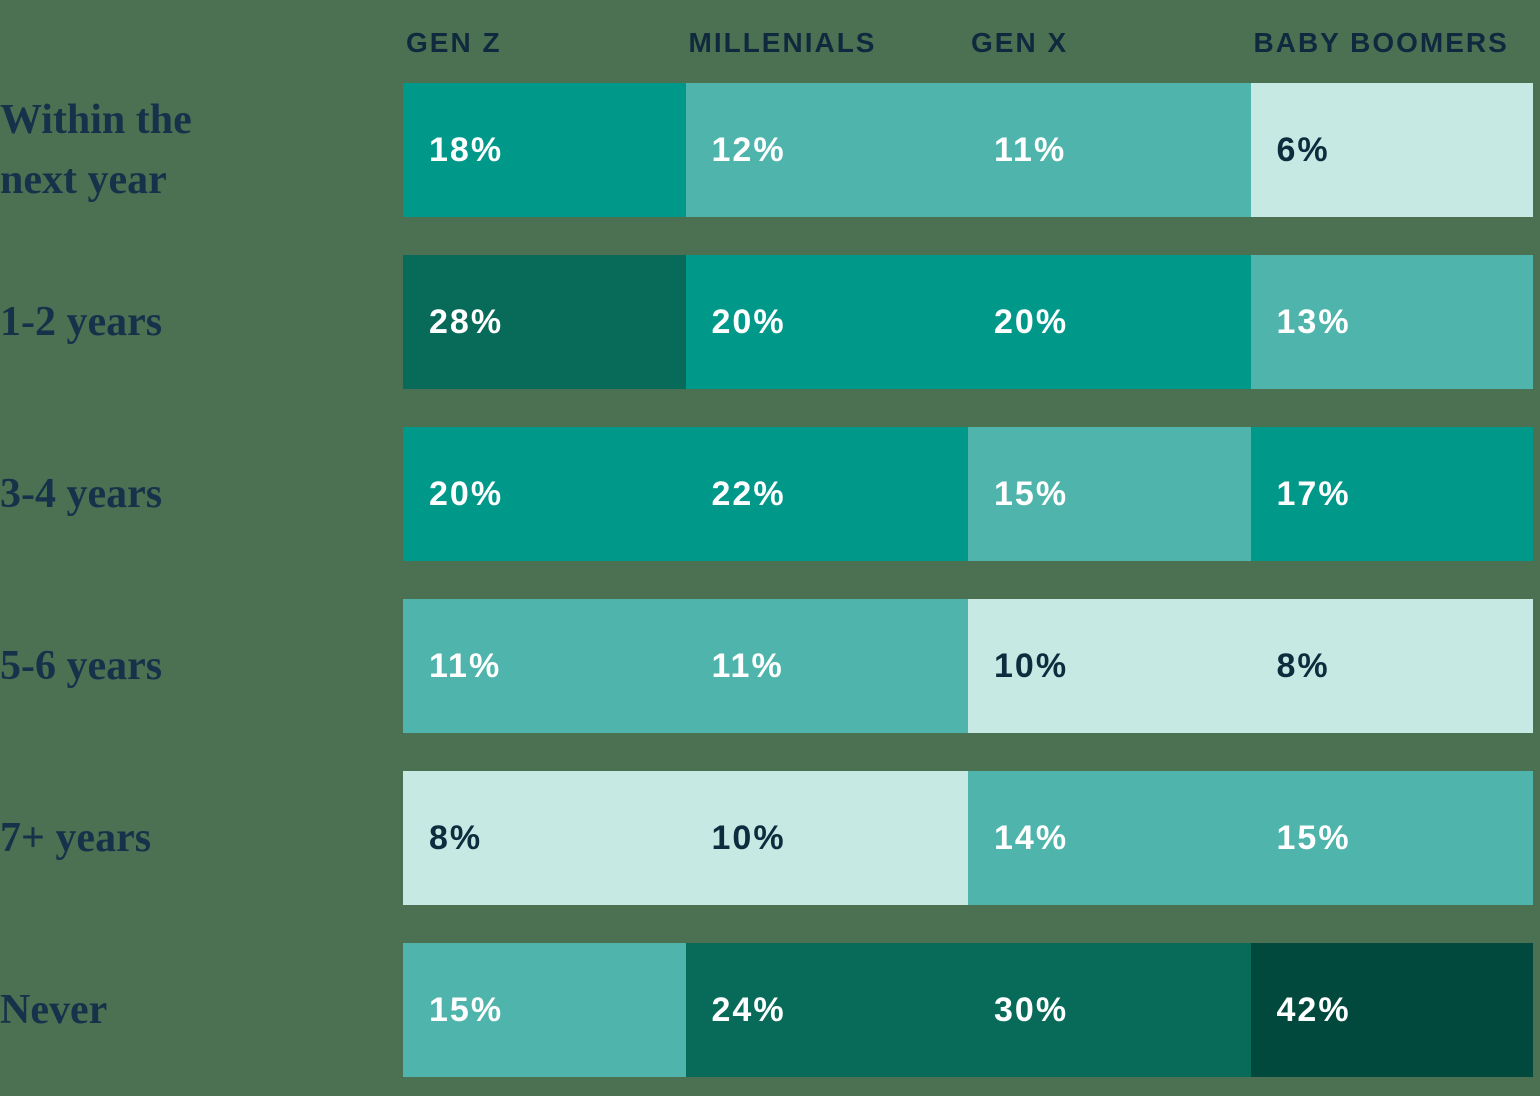 The height and width of the screenshot is (1096, 1540). I want to click on row-label: Within the next year, so click(96, 150).